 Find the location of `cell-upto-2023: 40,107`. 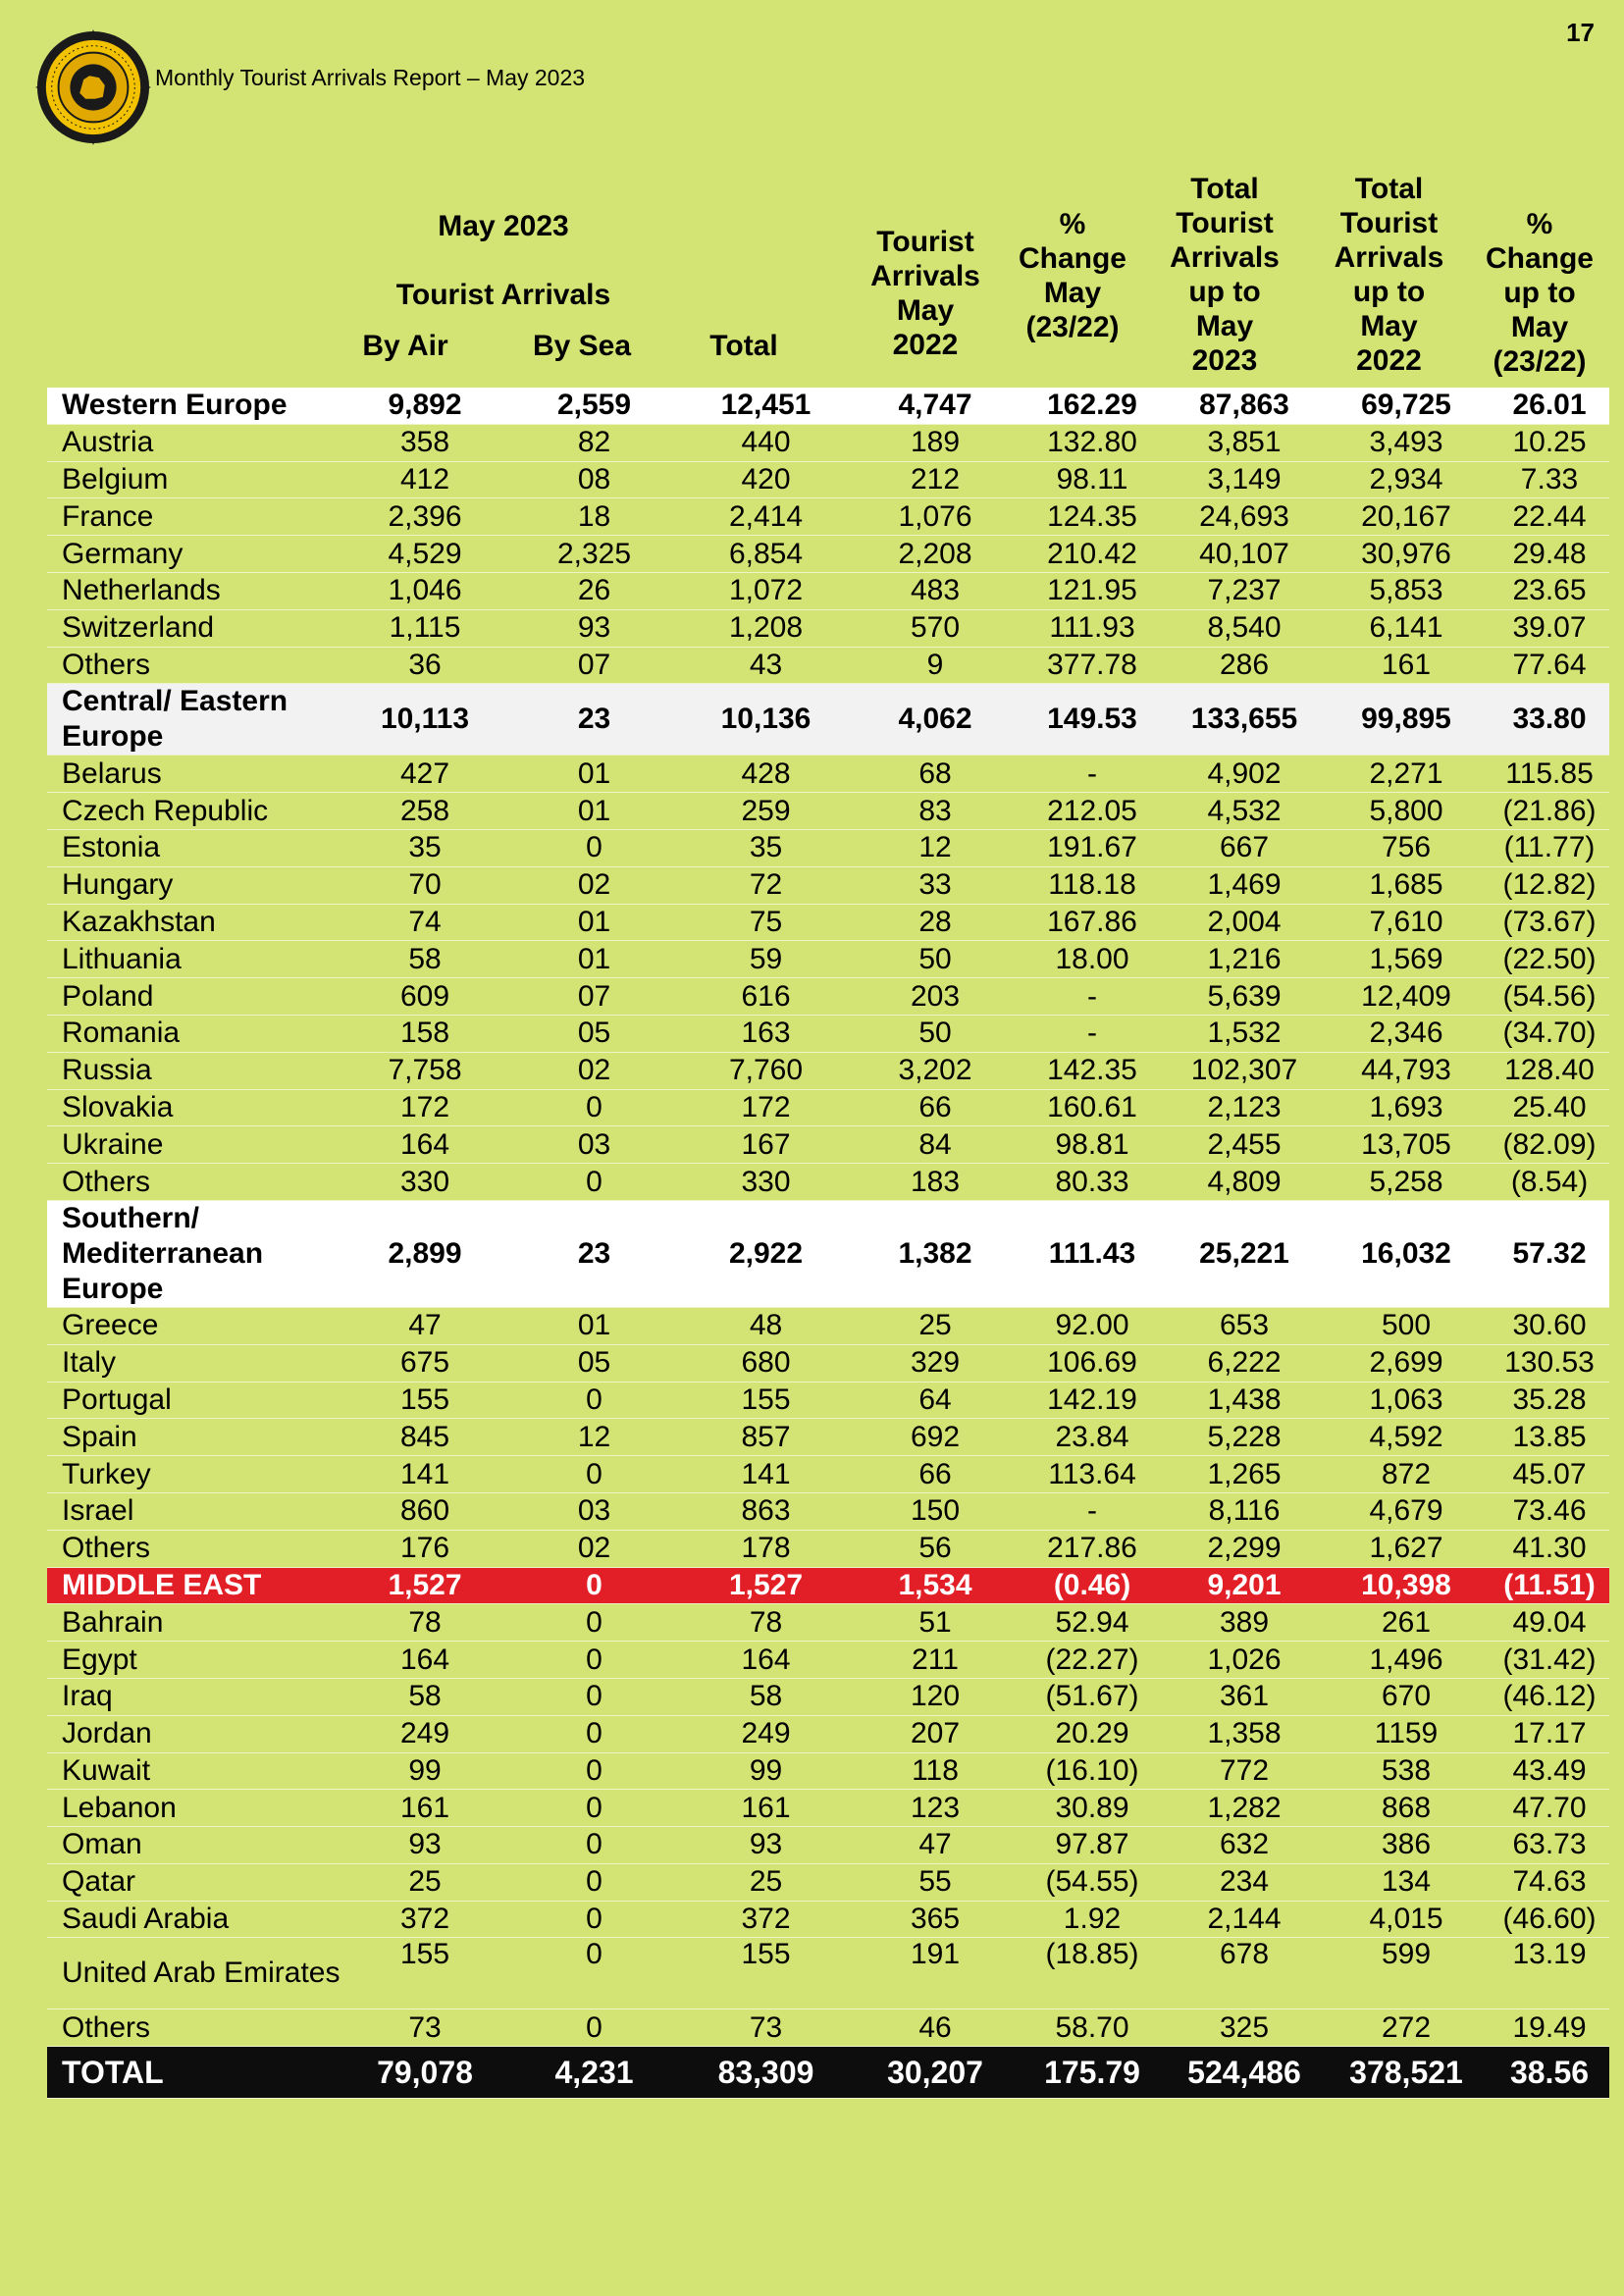

cell-upto-2023: 40,107 is located at coordinates (1244, 554).